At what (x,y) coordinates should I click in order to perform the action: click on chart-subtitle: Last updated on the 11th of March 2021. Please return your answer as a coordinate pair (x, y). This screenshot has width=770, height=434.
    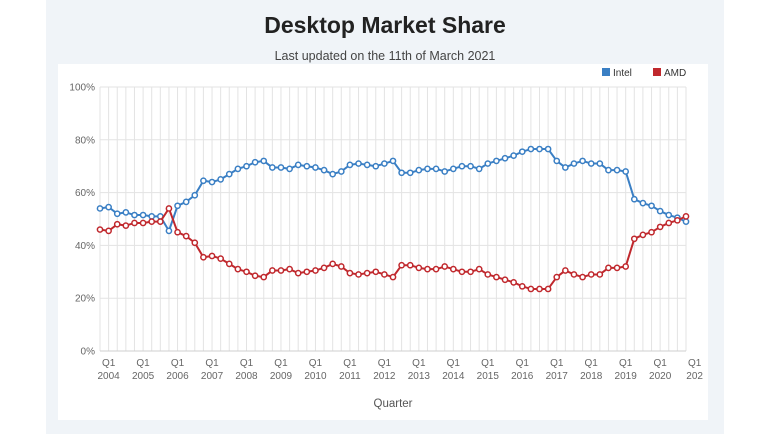
    Looking at the image, I should click on (385, 56).